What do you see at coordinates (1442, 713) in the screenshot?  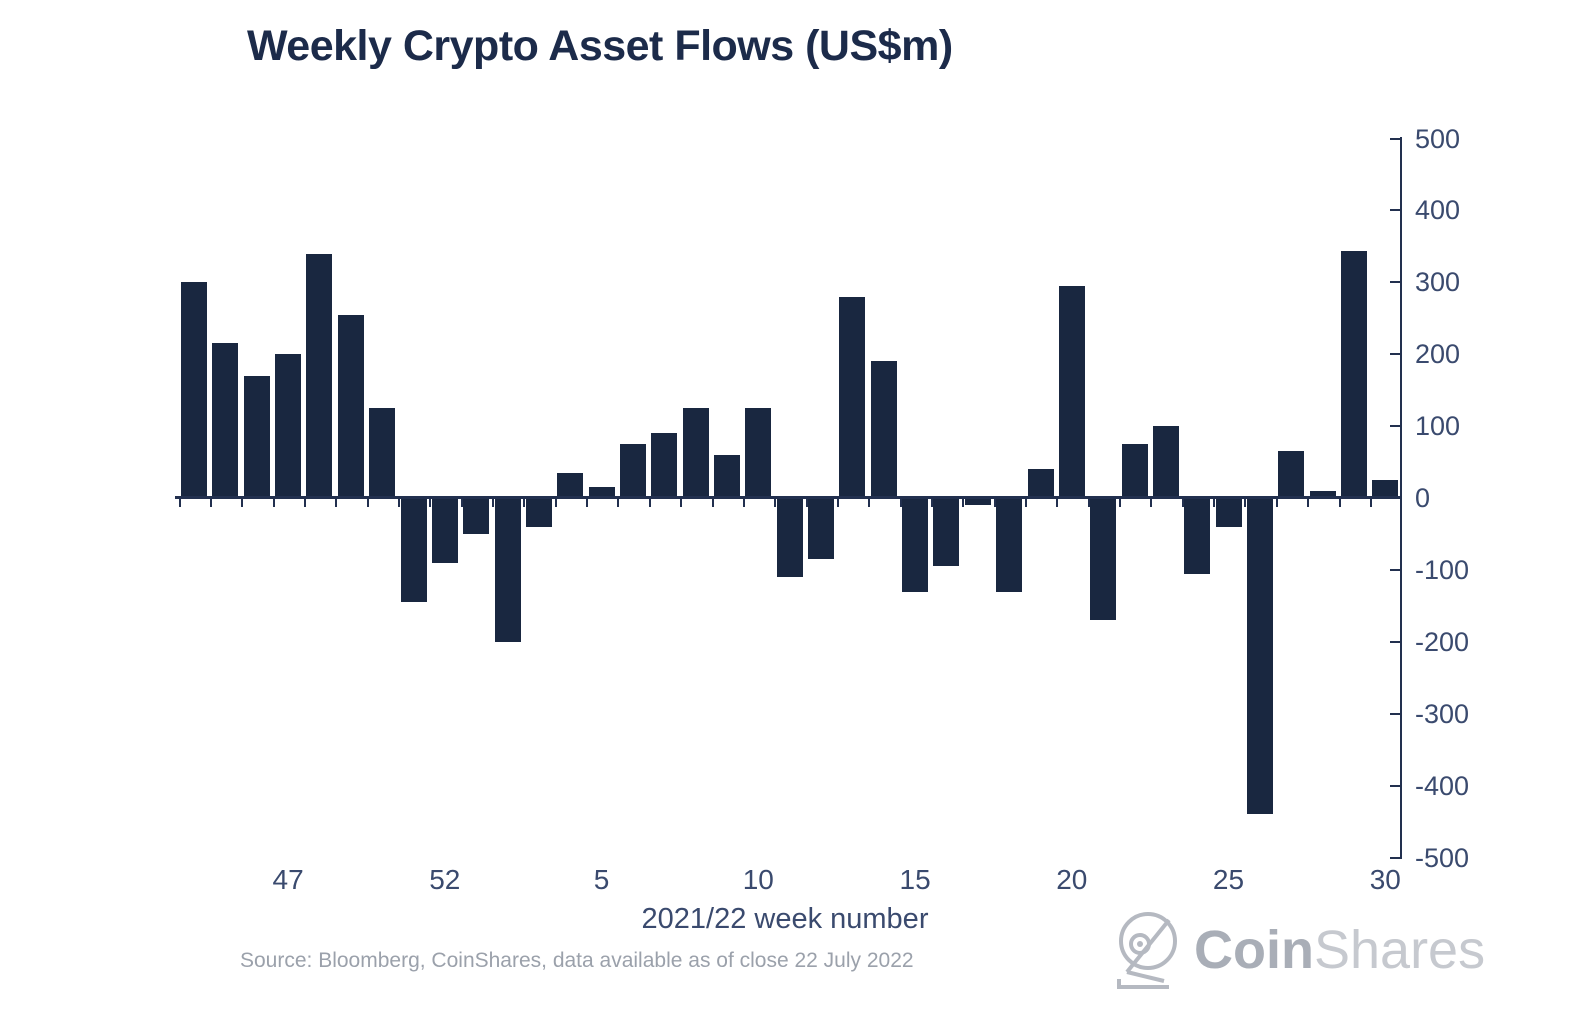 I see `y-tick-label--300: -300` at bounding box center [1442, 713].